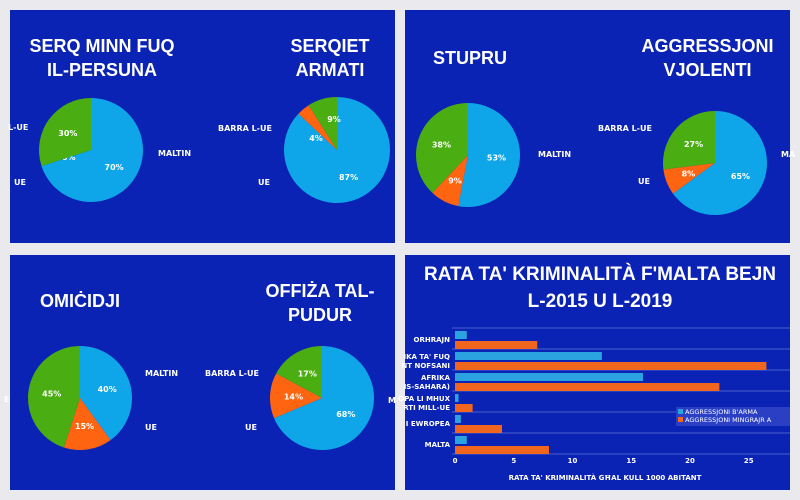 The width and height of the screenshot is (800, 500). I want to click on pie-percent-label: 65%, so click(740, 176).